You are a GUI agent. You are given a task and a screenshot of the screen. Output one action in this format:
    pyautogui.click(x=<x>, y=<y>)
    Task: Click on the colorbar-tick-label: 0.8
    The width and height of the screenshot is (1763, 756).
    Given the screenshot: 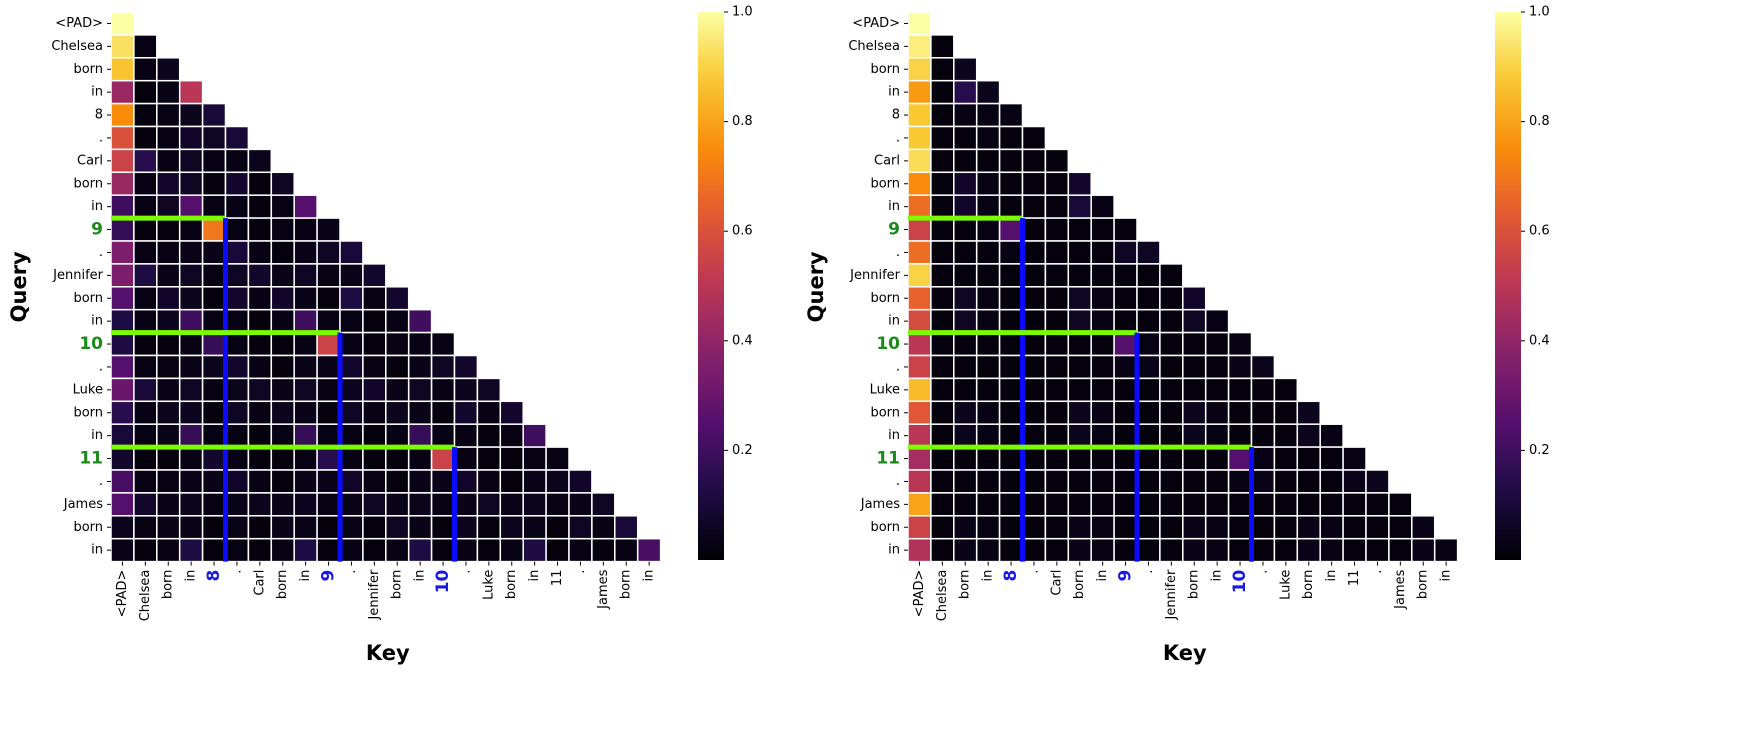 What is the action you would take?
    pyautogui.click(x=742, y=121)
    